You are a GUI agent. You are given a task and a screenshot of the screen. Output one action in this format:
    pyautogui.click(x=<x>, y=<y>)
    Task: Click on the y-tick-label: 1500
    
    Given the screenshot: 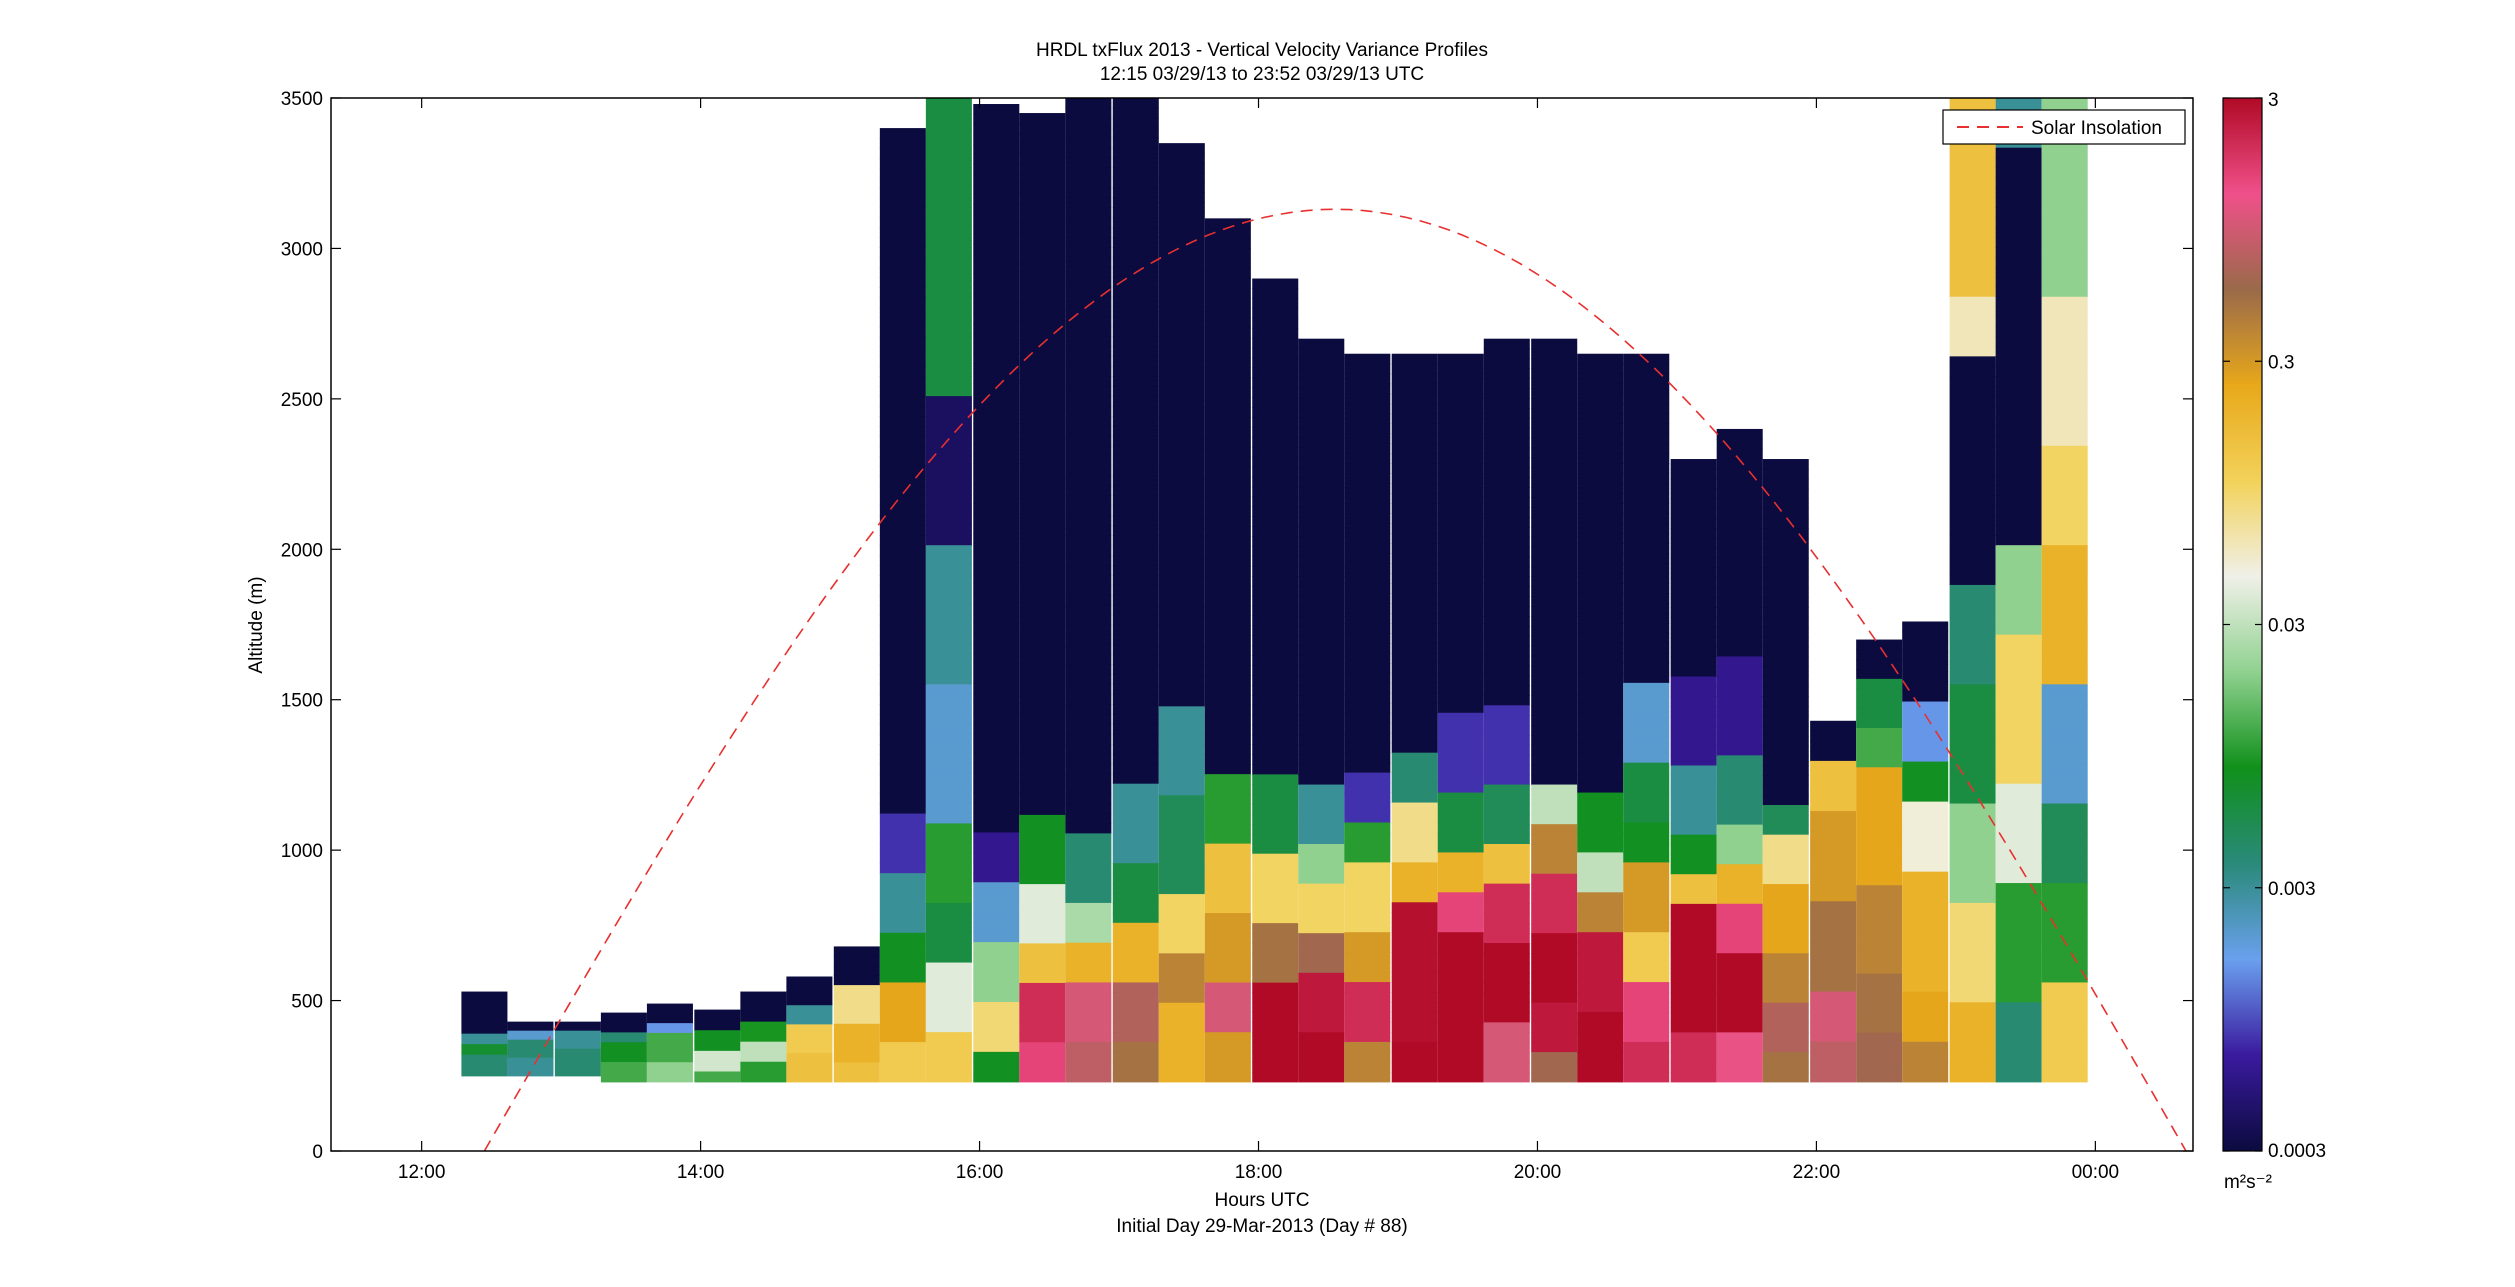 What is the action you would take?
    pyautogui.click(x=302, y=701)
    